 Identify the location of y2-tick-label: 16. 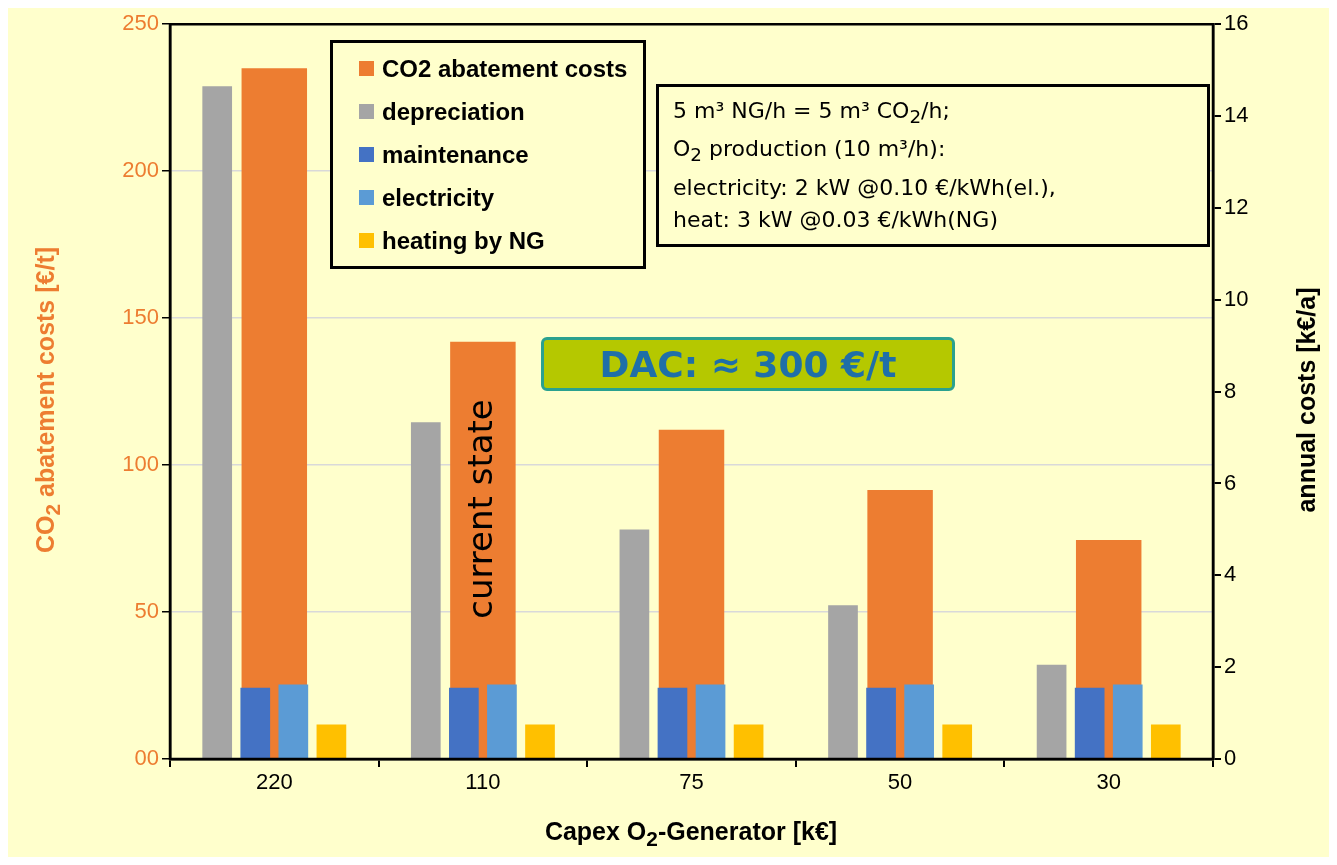
(1236, 23).